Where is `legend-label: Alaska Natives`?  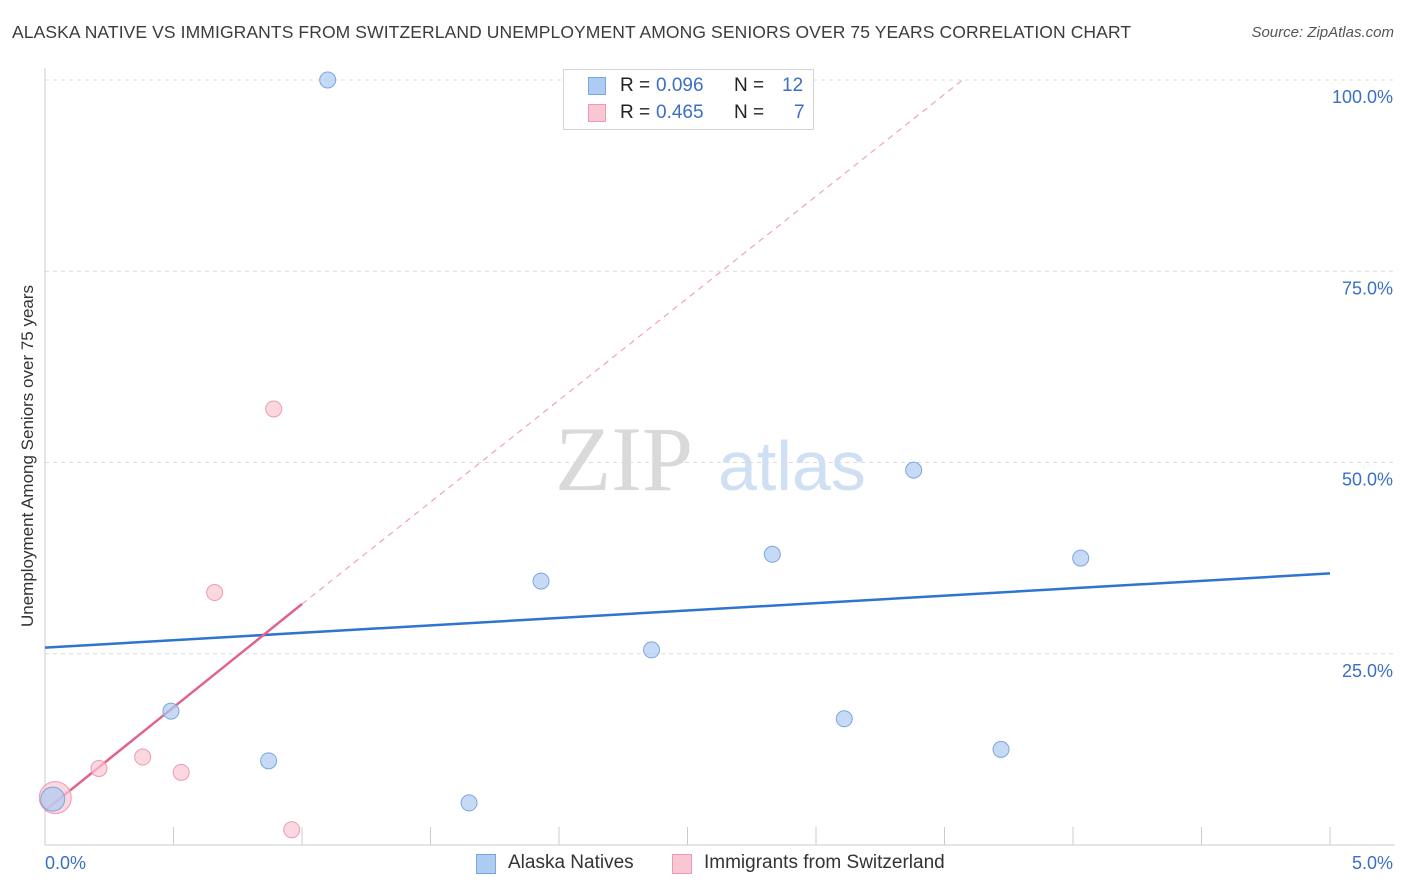
legend-label: Alaska Natives is located at coordinates (571, 862).